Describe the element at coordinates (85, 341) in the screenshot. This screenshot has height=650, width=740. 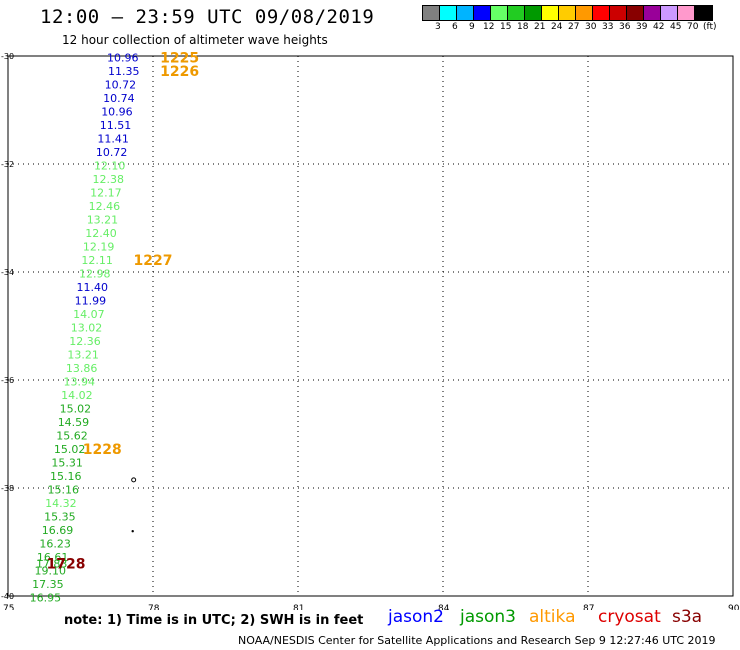
I see `wave-height-value: 12.36` at that location.